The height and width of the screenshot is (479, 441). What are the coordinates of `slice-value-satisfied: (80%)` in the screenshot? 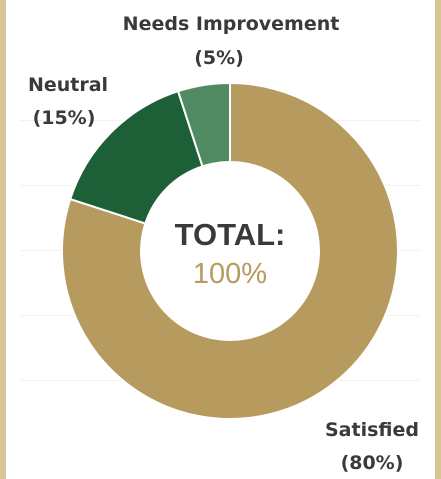 It's located at (372, 463).